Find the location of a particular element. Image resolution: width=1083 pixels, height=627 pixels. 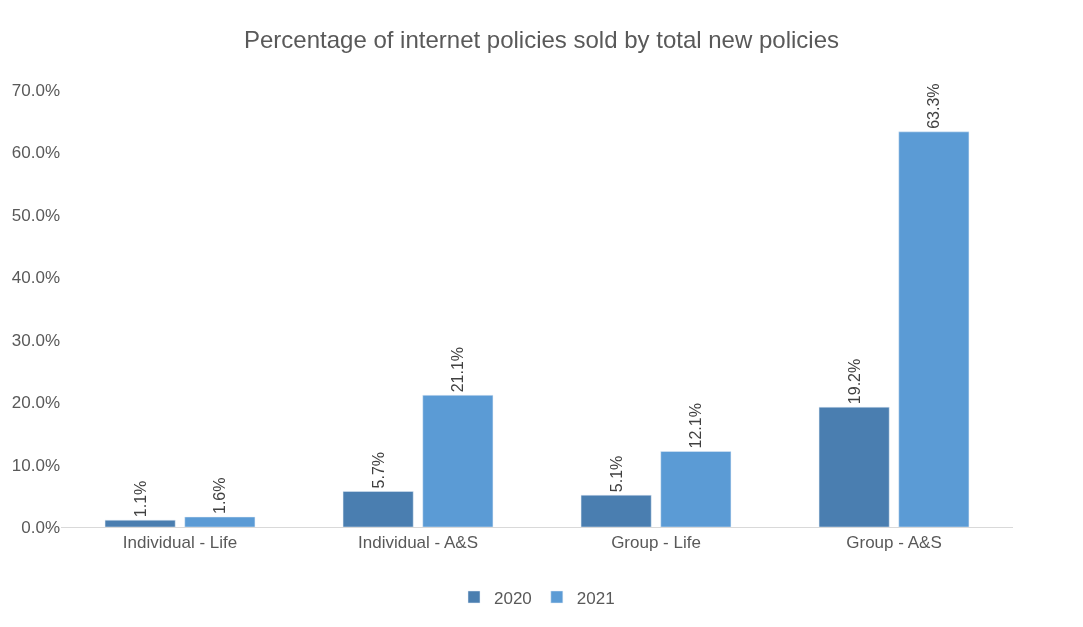

x-tick-label: Group - Life is located at coordinates (656, 543).